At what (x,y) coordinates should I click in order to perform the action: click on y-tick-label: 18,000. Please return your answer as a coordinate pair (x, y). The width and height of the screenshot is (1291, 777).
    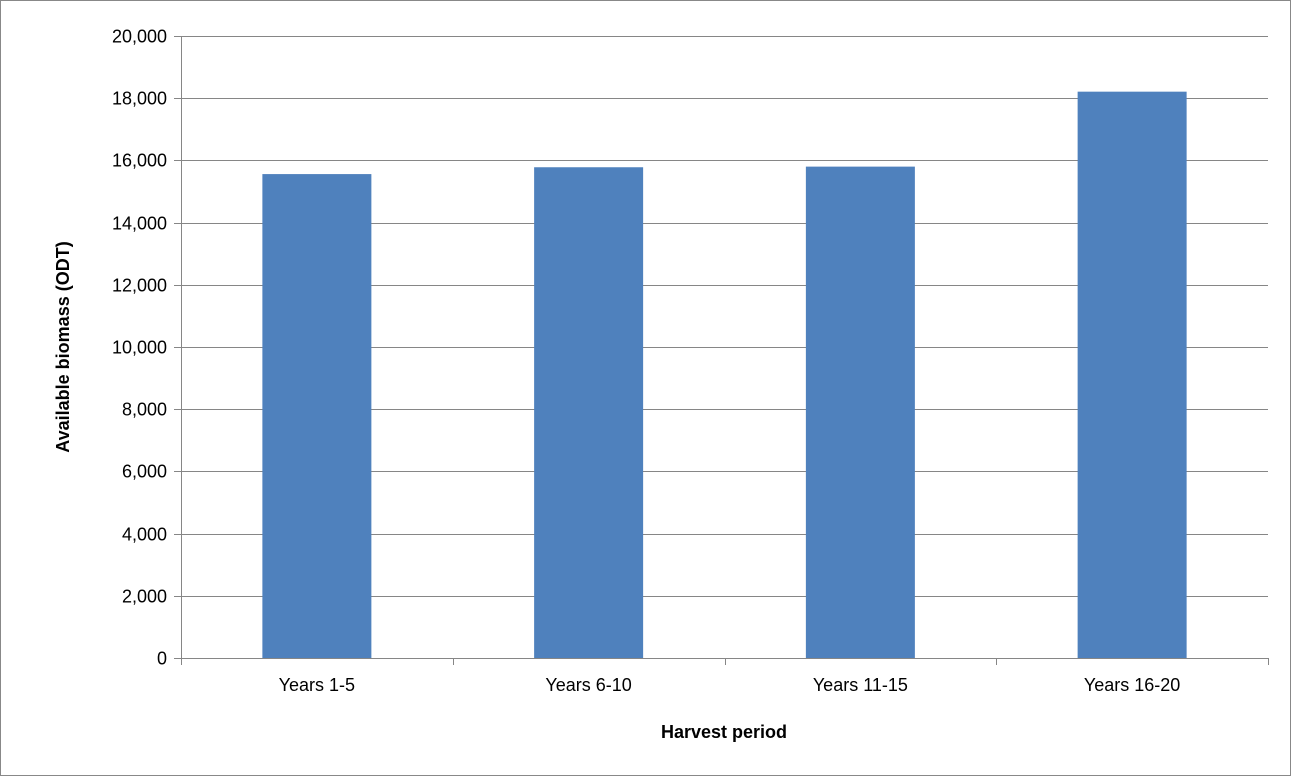
    Looking at the image, I should click on (139, 99).